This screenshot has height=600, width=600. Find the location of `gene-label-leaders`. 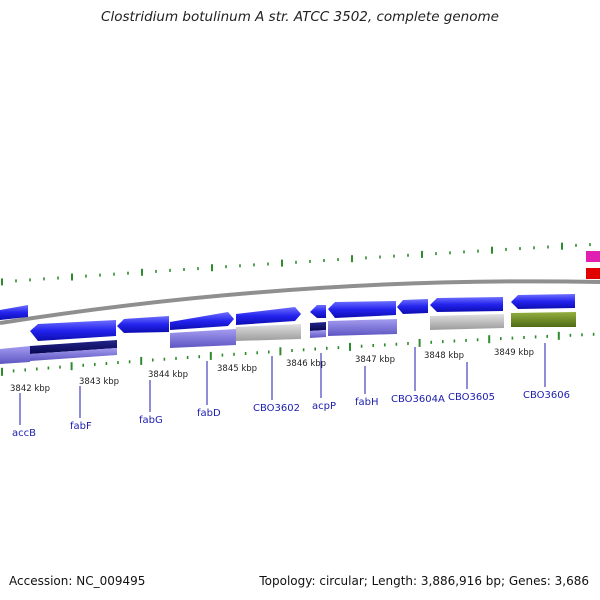

gene-label-leaders is located at coordinates (282, 384).